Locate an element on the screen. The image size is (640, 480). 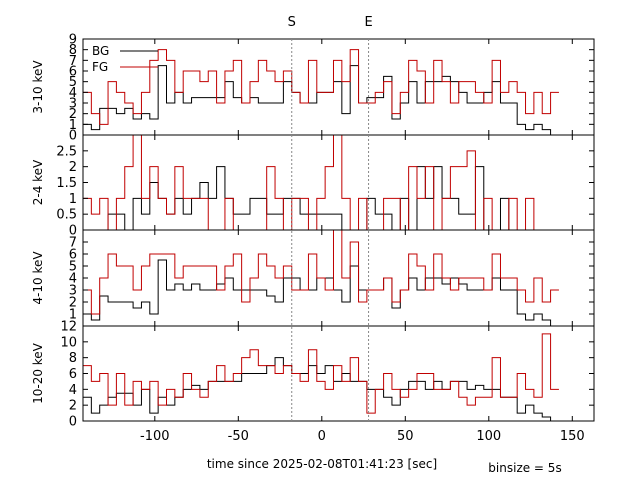
legend-bg-label: BG is located at coordinates (100, 51).